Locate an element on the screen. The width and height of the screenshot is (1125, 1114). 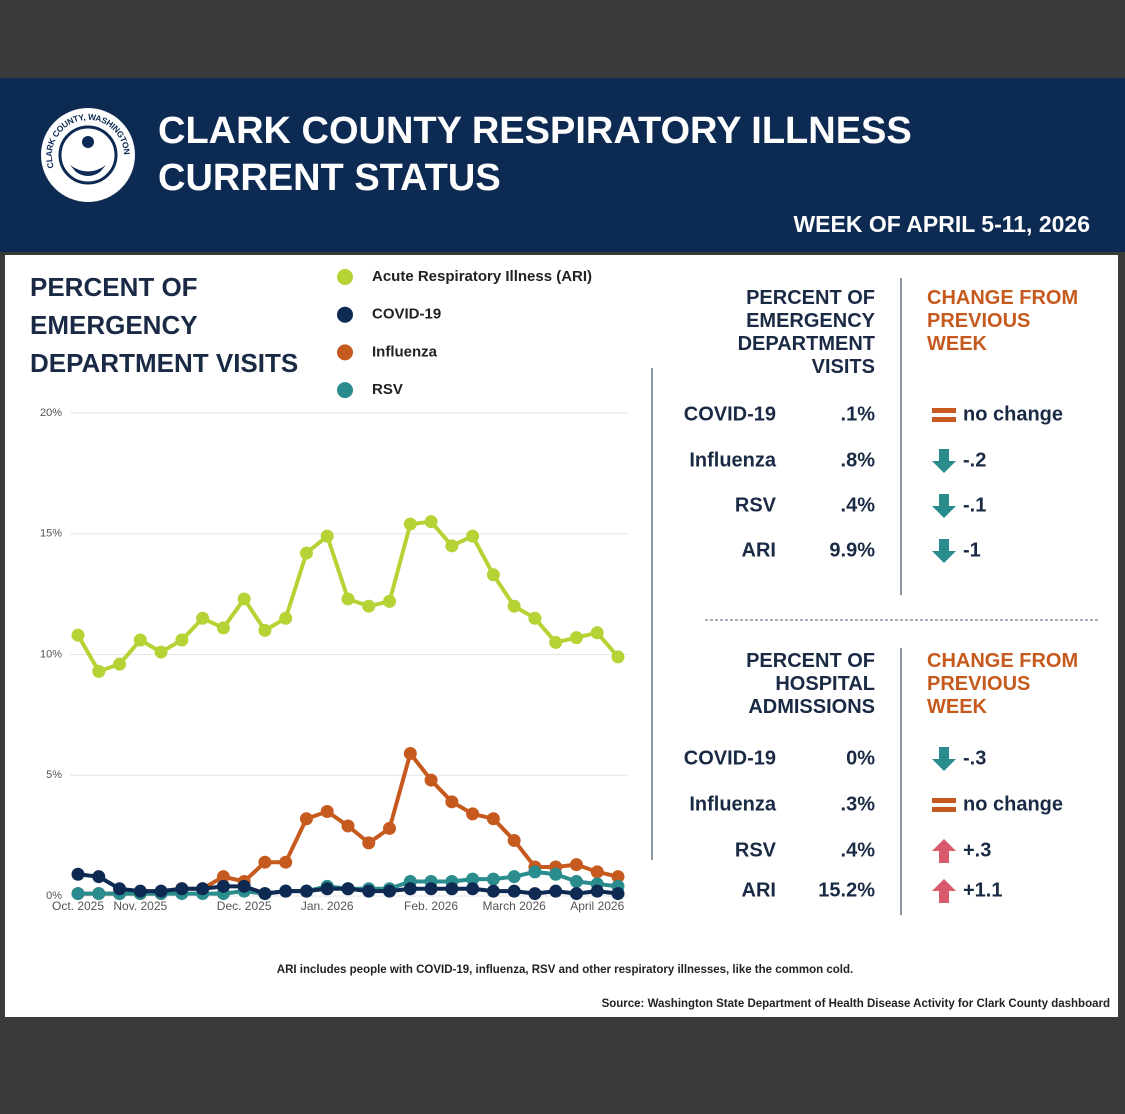
x-tick-label: Nov. 2025 is located at coordinates (140, 906).